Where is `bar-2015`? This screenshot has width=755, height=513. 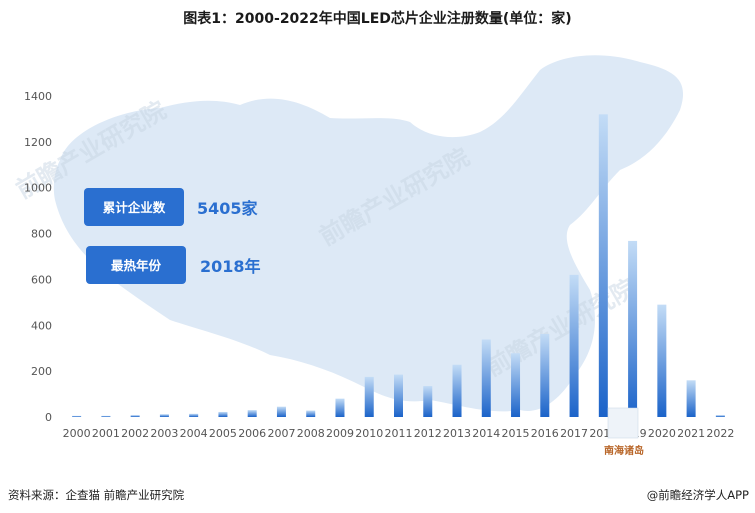 bar-2015 is located at coordinates (516, 385).